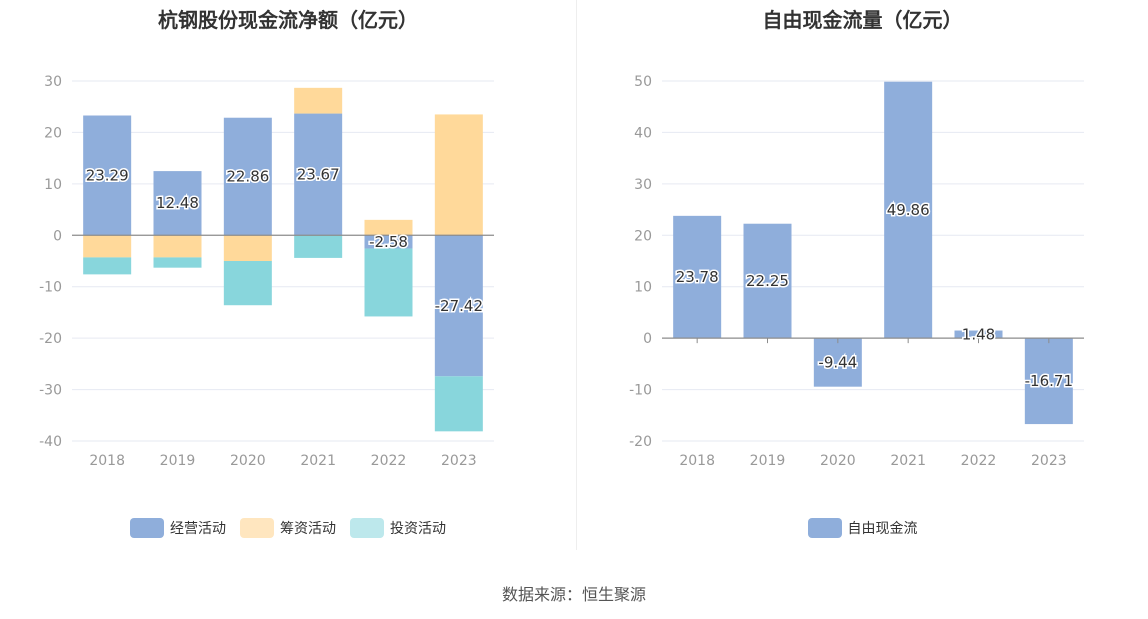 This screenshot has width=1148, height=619. I want to click on legend-cash-flow-net: 经营活动 筹资活动 投资活动, so click(288, 528).